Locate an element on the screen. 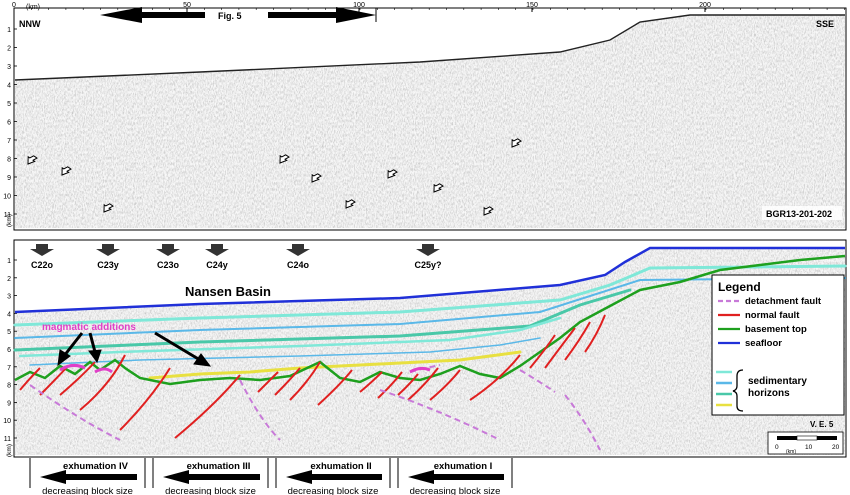  legend-label: seafloor is located at coordinates (763, 343).